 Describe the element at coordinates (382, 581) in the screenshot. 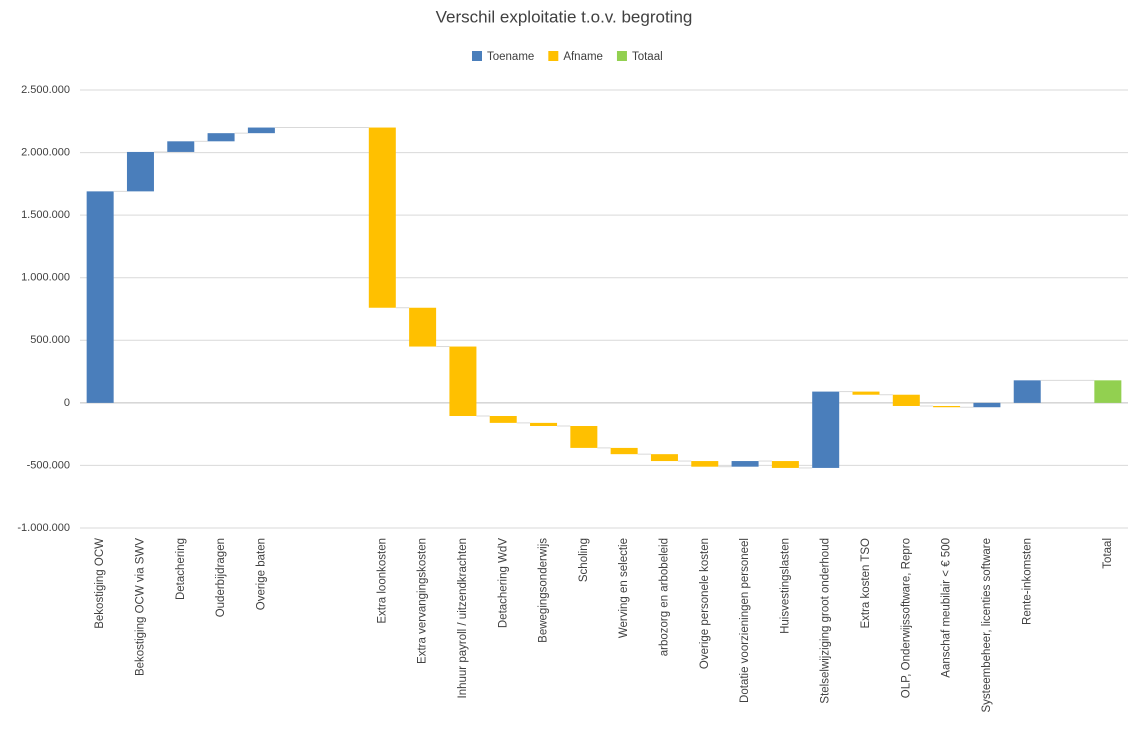

I see `x-tick-label: Extra loonkosten` at that location.